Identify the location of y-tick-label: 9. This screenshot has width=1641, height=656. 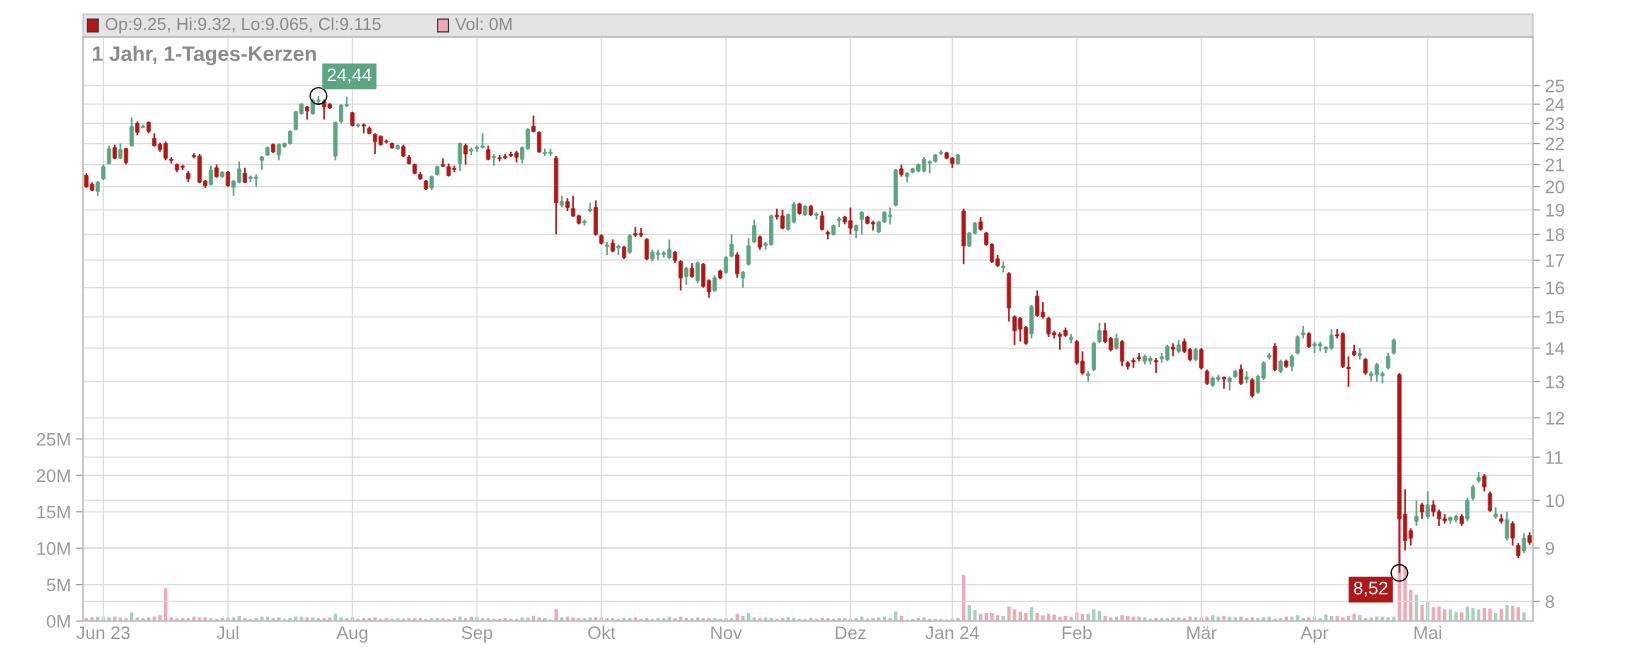
(1549, 548).